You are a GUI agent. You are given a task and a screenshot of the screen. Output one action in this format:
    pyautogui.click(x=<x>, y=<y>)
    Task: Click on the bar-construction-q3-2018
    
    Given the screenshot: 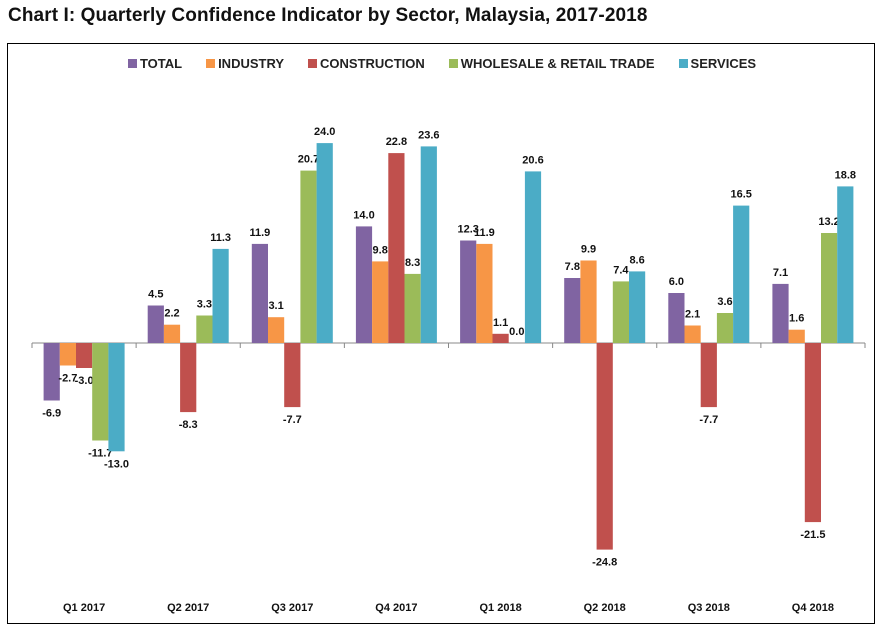 What is the action you would take?
    pyautogui.click(x=708, y=375)
    